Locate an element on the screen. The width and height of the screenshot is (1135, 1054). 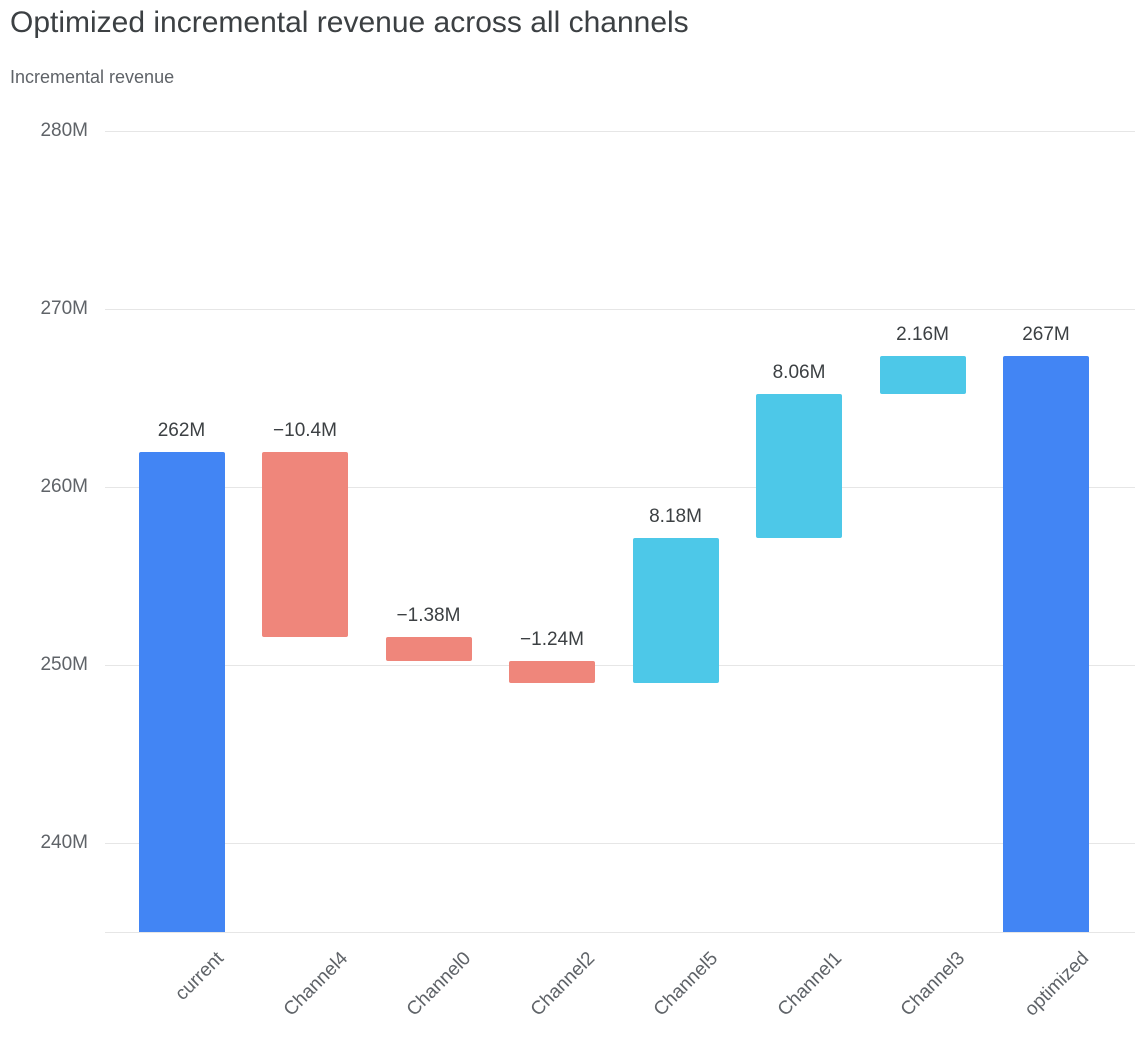
waterfall-bar-Channel0 is located at coordinates (428, 649).